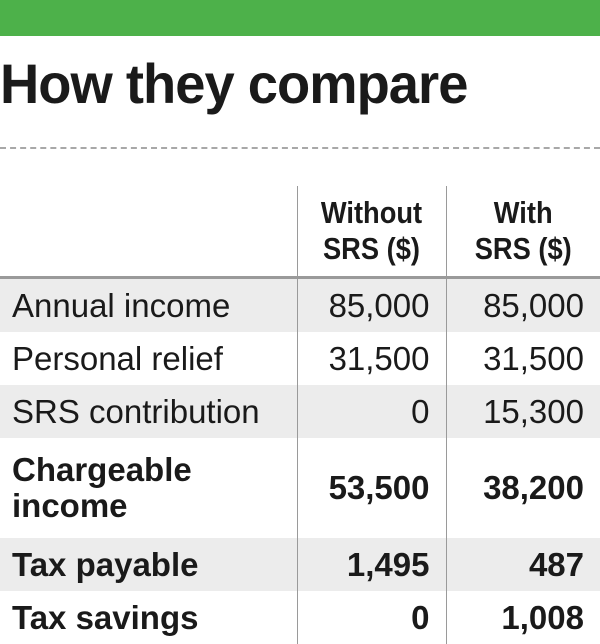 This screenshot has width=600, height=644. I want to click on table-row: Tax payable 1,495 487, so click(300, 564).